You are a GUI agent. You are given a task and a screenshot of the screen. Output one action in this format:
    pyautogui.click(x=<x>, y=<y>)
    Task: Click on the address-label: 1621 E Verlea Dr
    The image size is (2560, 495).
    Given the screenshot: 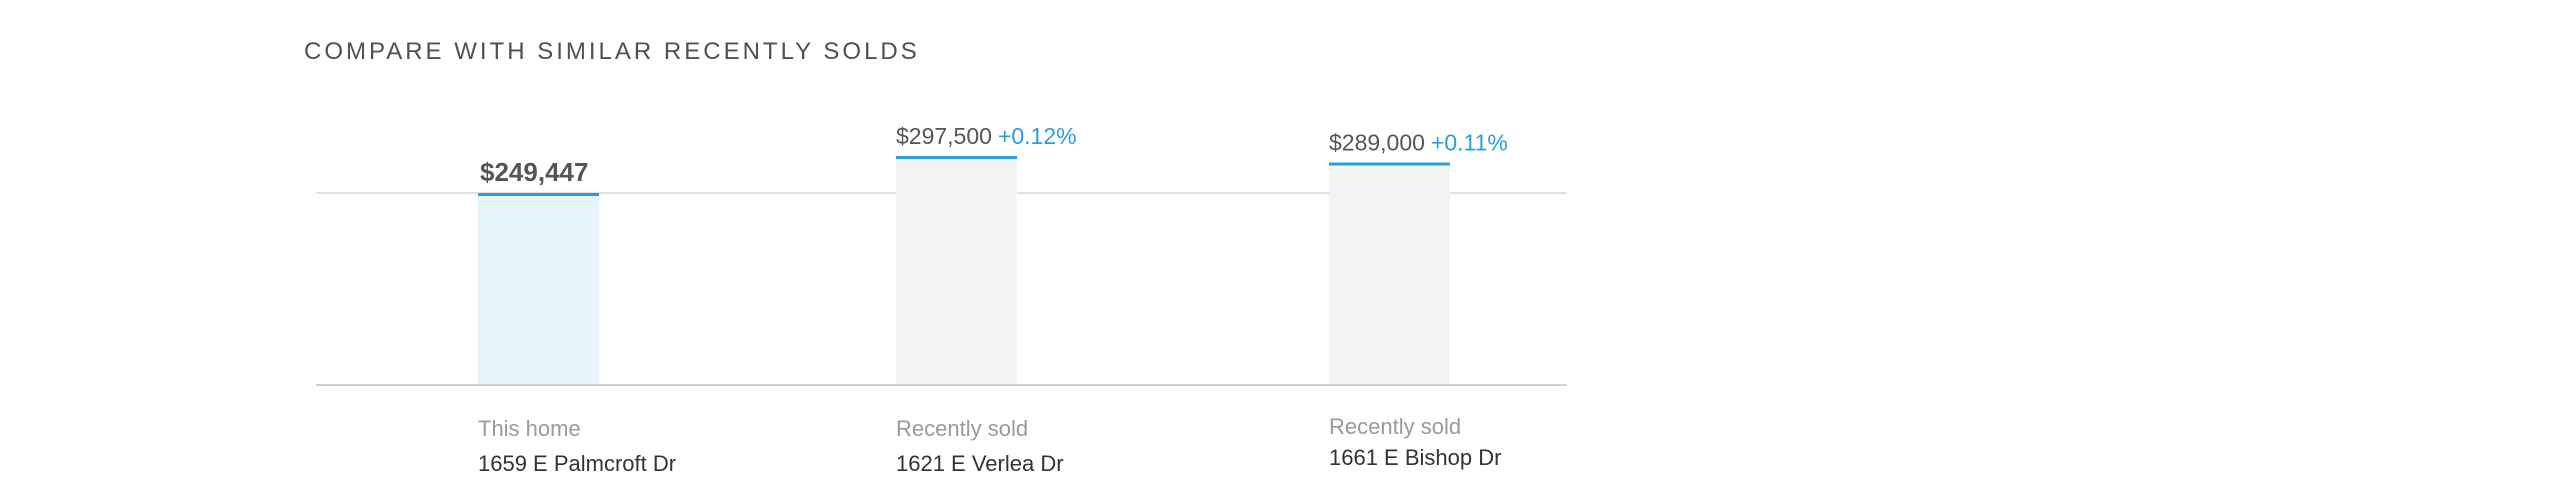 What is the action you would take?
    pyautogui.click(x=980, y=463)
    